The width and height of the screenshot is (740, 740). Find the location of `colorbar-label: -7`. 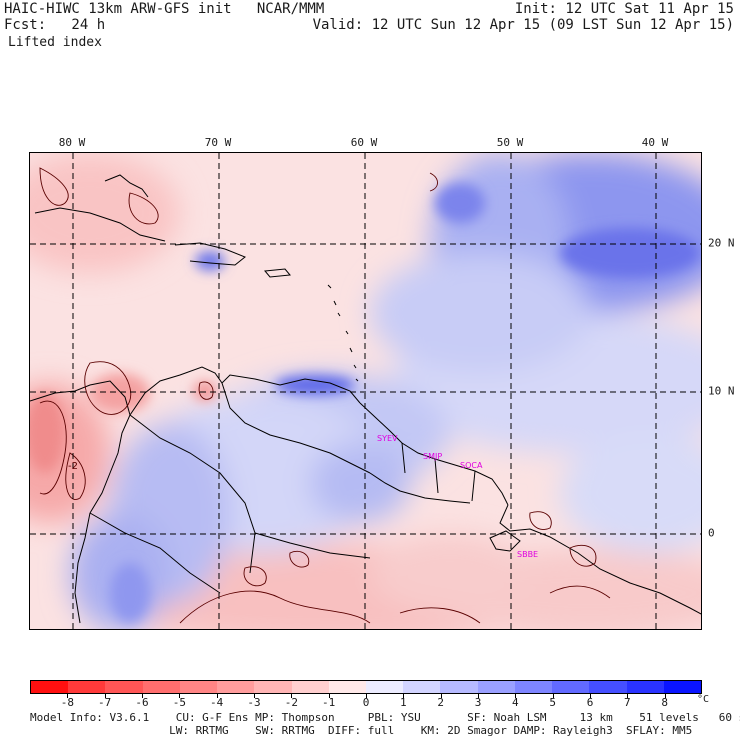

colorbar-label: -7 is located at coordinates (105, 702).